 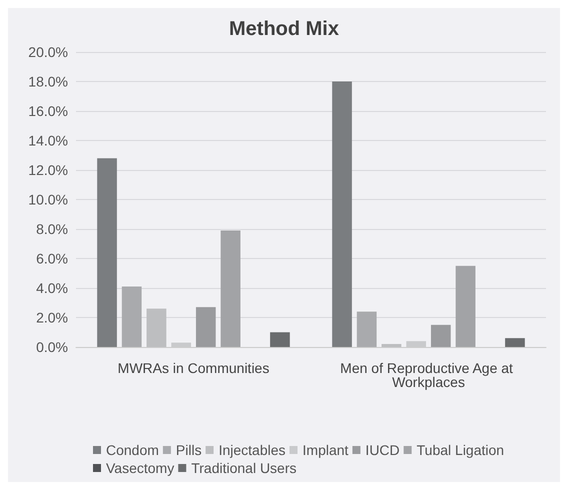 What do you see at coordinates (52, 229) in the screenshot?
I see `y-tick-label: 8.0%` at bounding box center [52, 229].